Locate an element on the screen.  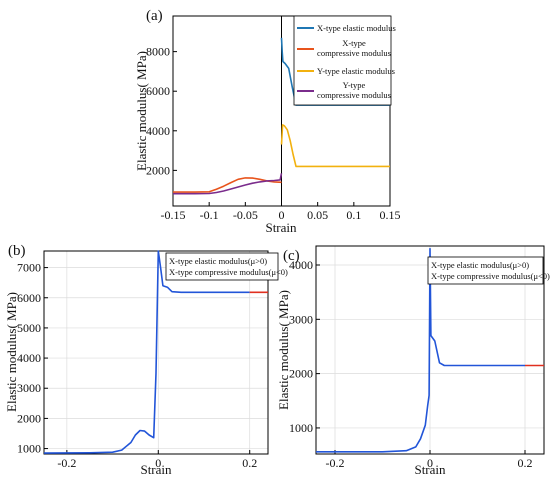
x-tick-label: -0.05 is located at coordinates (245, 215).